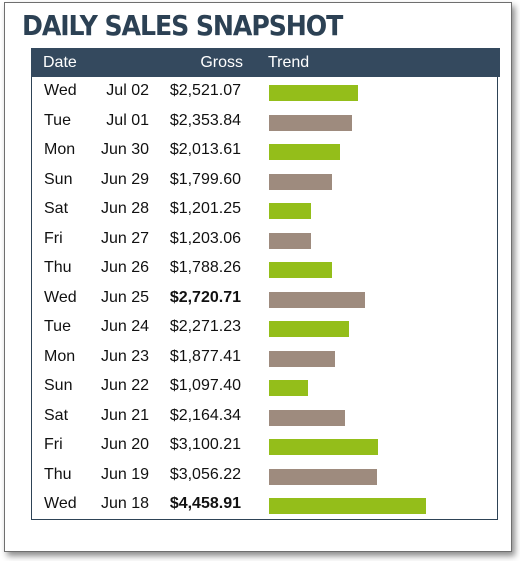 The width and height of the screenshot is (520, 561). Describe the element at coordinates (205, 179) in the screenshot. I see `cell-gross: $1,799.60` at that location.